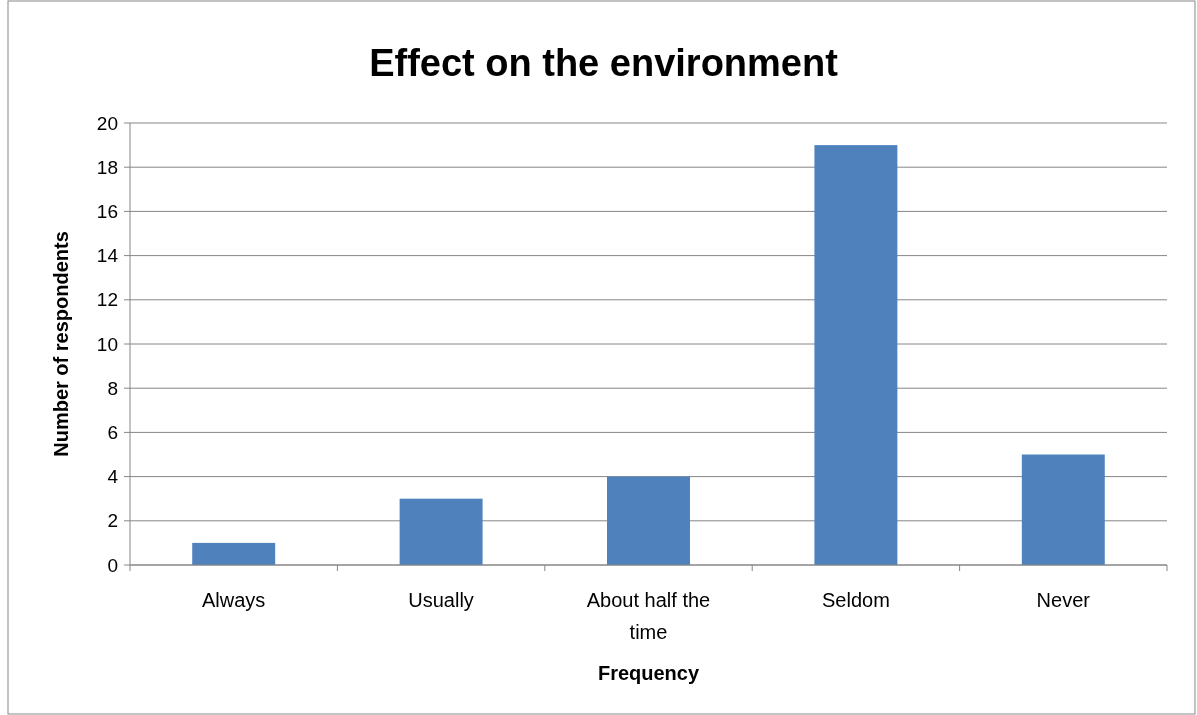  Describe the element at coordinates (107, 167) in the screenshot. I see `y-tick-label: 18` at that location.